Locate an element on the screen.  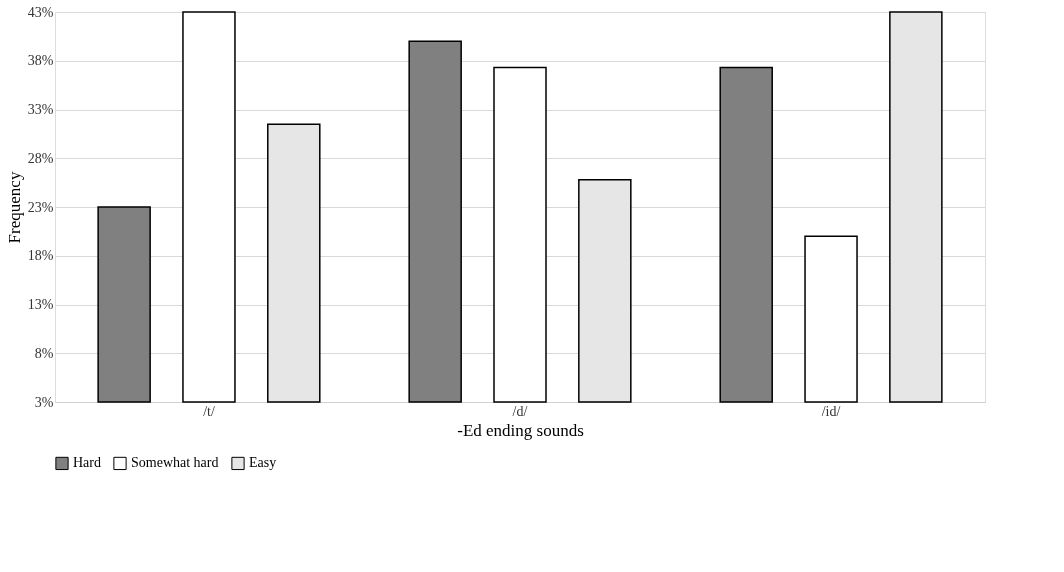
legend-label: Easy is located at coordinates (263, 463).